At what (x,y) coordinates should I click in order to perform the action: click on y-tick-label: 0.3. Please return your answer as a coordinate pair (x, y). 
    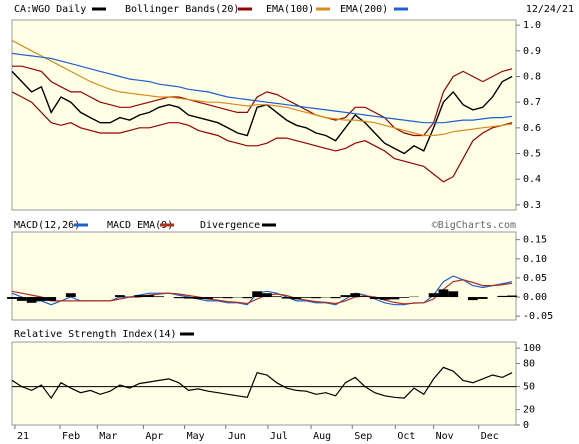
    Looking at the image, I should click on (532, 205).